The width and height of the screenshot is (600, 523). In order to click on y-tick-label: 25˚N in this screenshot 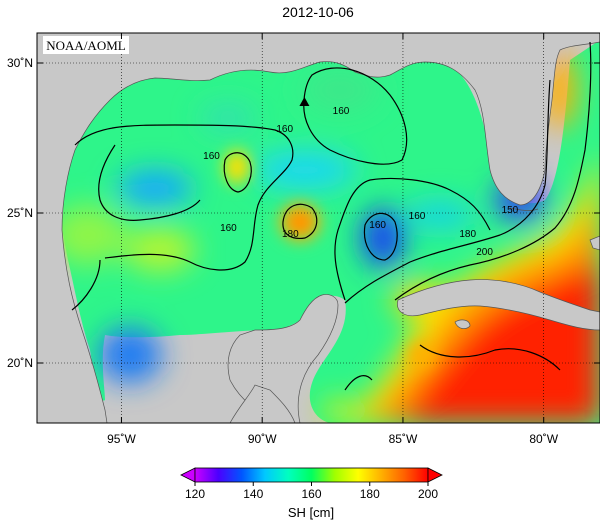, I will do `click(20, 213)`.